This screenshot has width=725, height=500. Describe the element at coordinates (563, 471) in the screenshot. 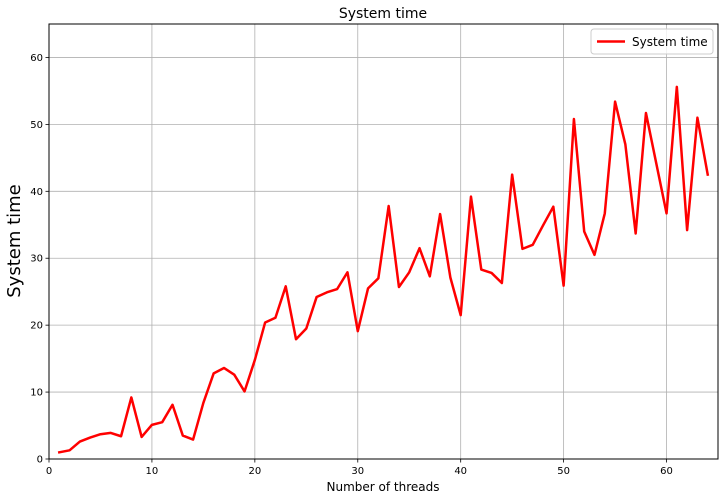

I see `x-tick-label: 50` at that location.